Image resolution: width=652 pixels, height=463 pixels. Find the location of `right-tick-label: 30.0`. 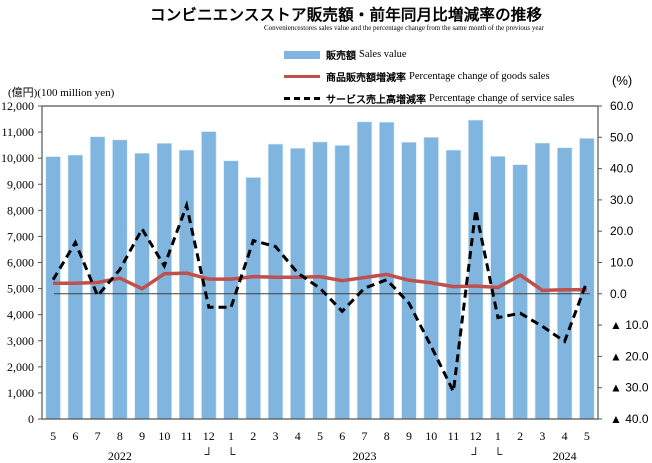

right-tick-label: 30.0 is located at coordinates (622, 200).